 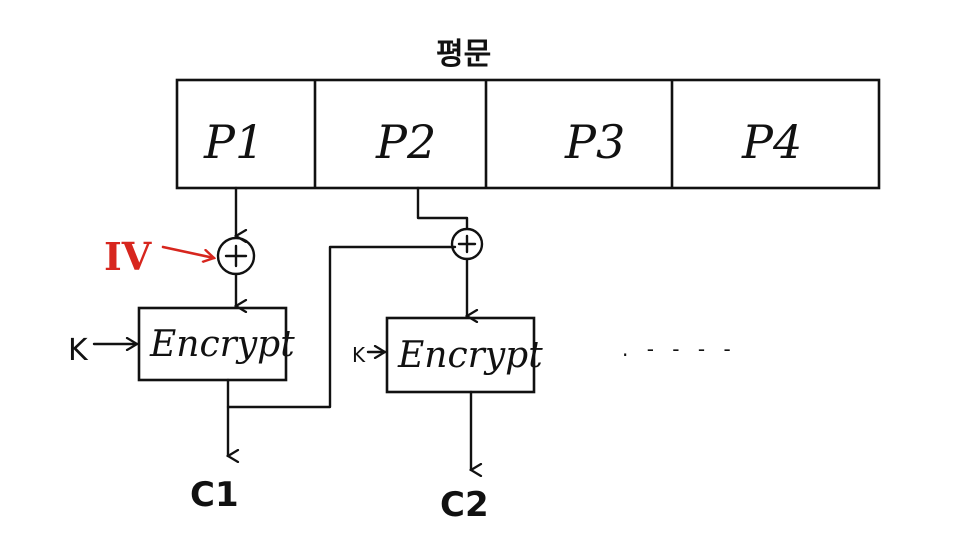 What do you see at coordinates (222, 344) in the screenshot?
I see `encrypt-label-1: Encrypt` at bounding box center [222, 344].